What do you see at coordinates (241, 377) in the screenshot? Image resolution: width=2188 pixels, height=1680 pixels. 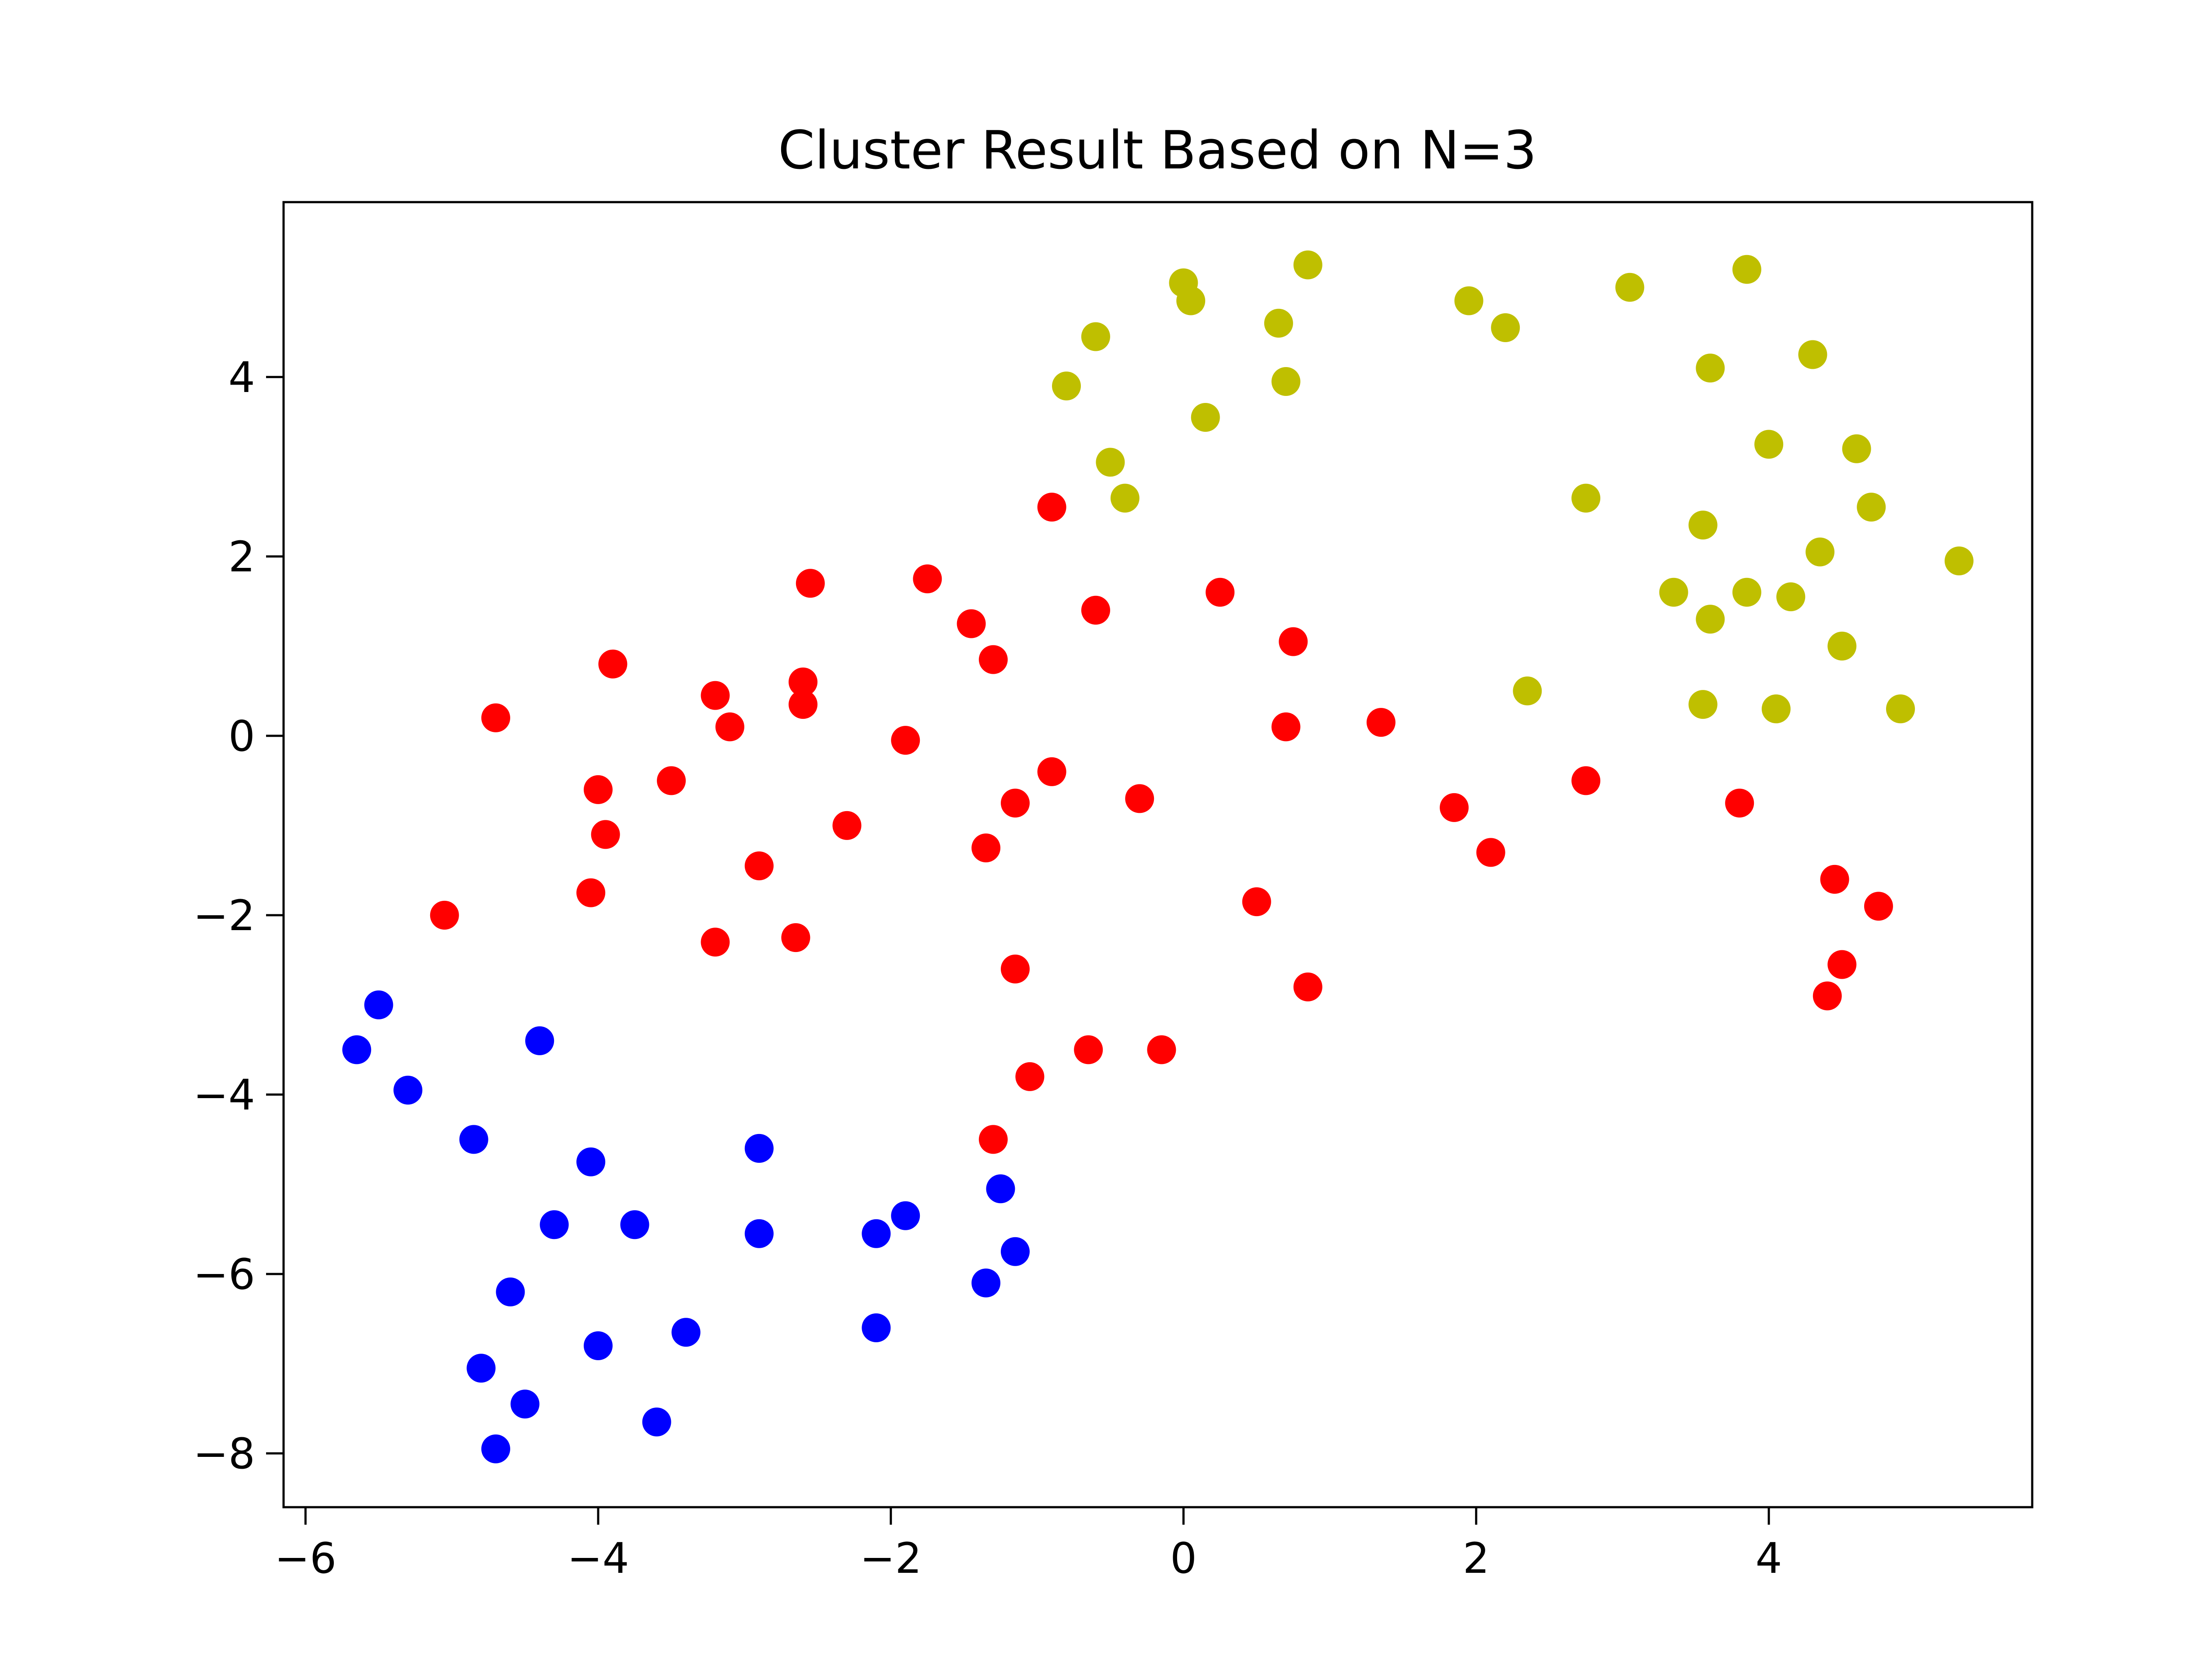 I see `y-tick-label: 4` at bounding box center [241, 377].